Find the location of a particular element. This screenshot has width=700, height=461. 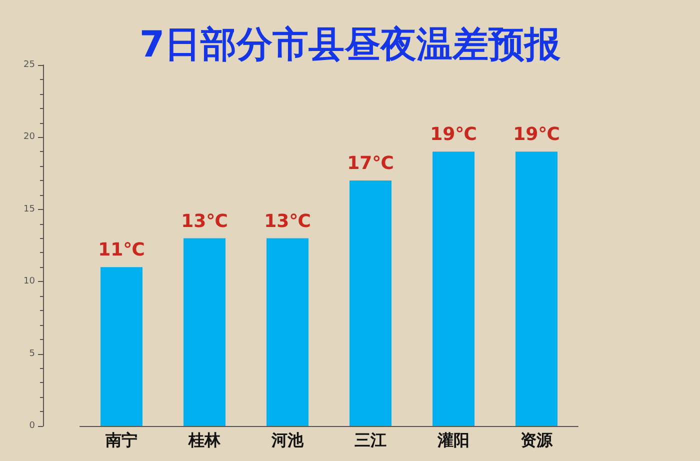

y-tick-label: 20 is located at coordinates (30, 137).